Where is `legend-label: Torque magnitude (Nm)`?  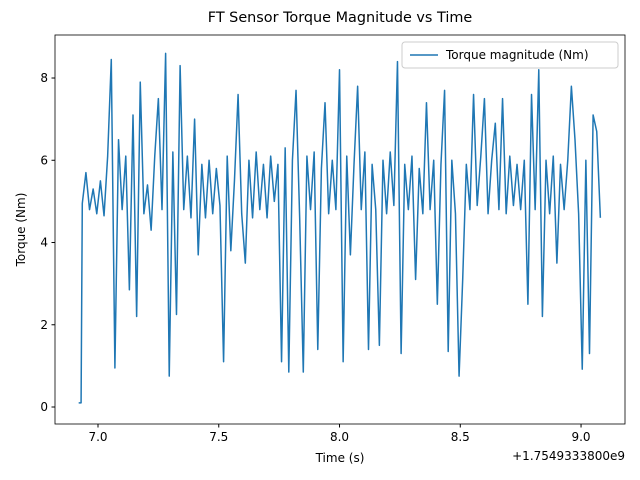
legend-label: Torque magnitude (Nm) is located at coordinates (517, 55).